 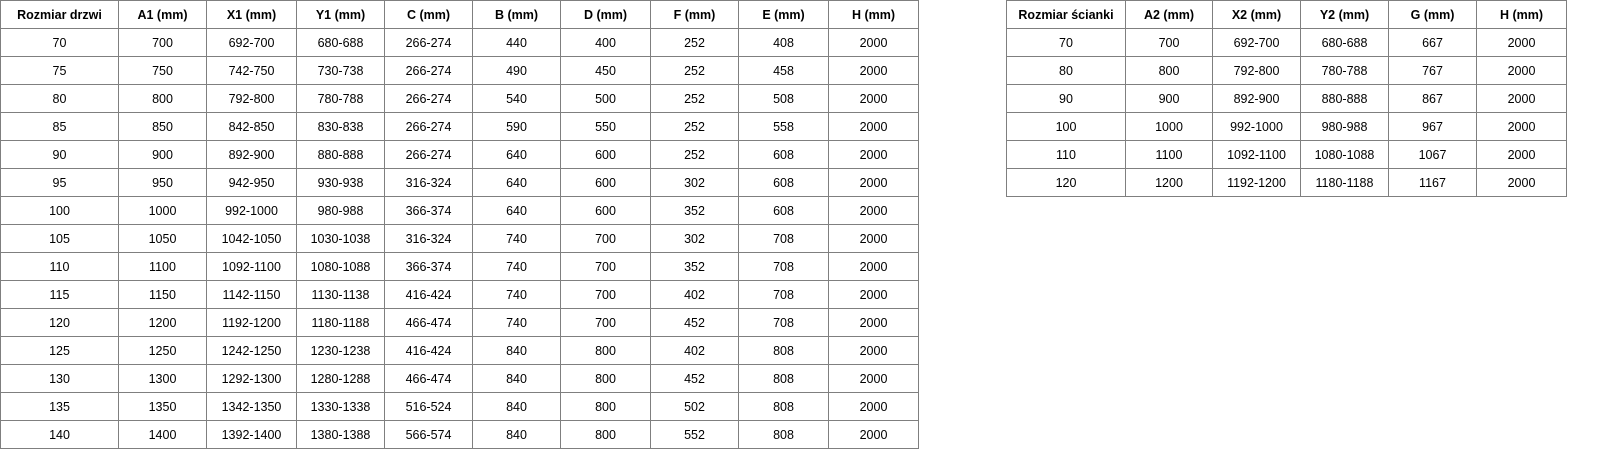 What do you see at coordinates (783, 70) in the screenshot?
I see `table-cell: 458` at bounding box center [783, 70].